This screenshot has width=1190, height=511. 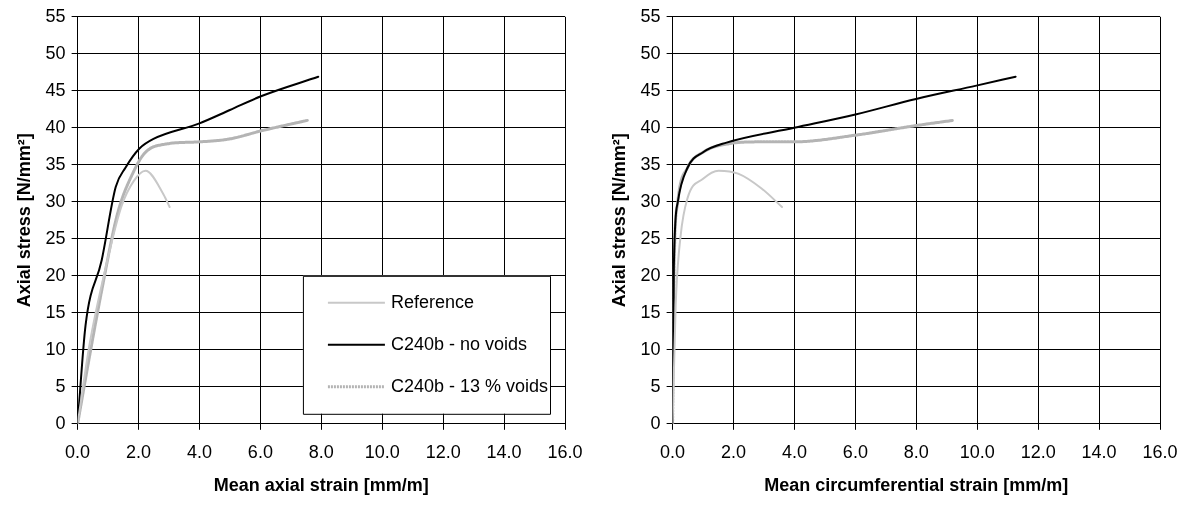 I want to click on x-axis-title: Mean circumferential strain [mm/m], so click(x=916, y=485).